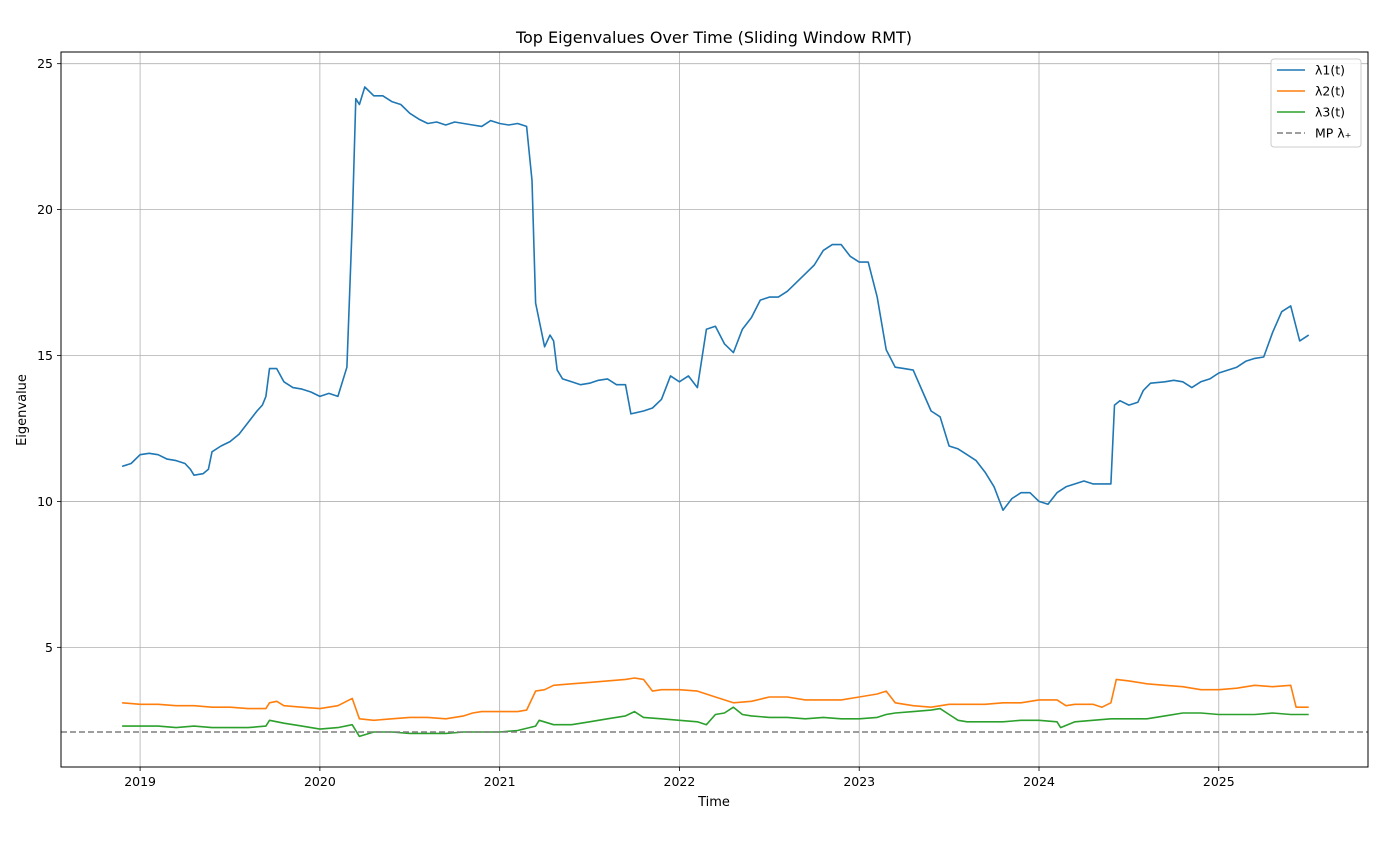 Image resolution: width=1383 pixels, height=849 pixels. I want to click on x-tick-label: 2020, so click(320, 781).